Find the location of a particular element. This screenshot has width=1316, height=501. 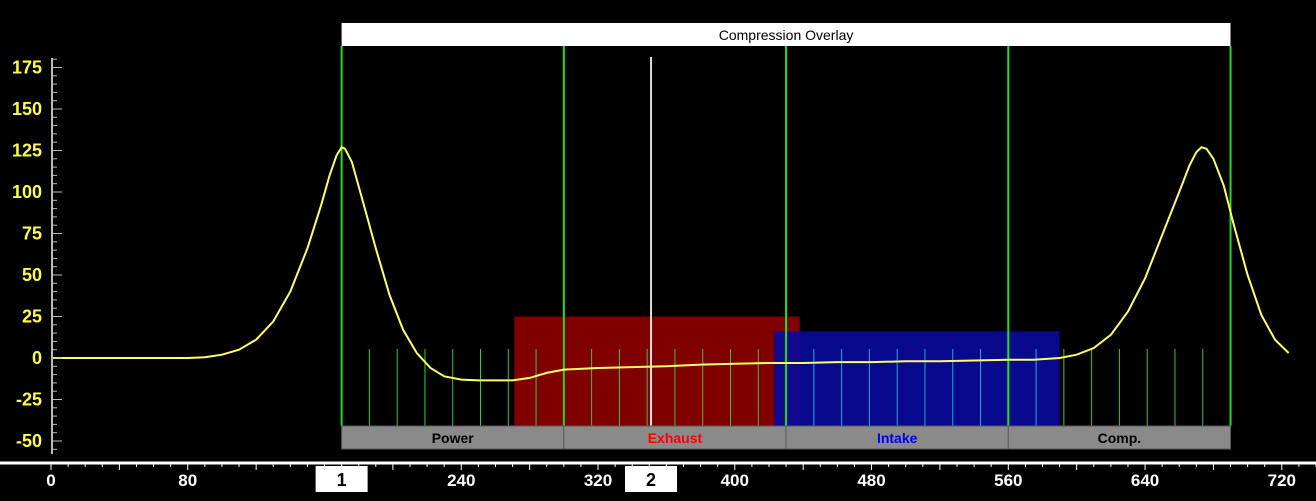

phase-label-4: Comp. is located at coordinates (1120, 438).